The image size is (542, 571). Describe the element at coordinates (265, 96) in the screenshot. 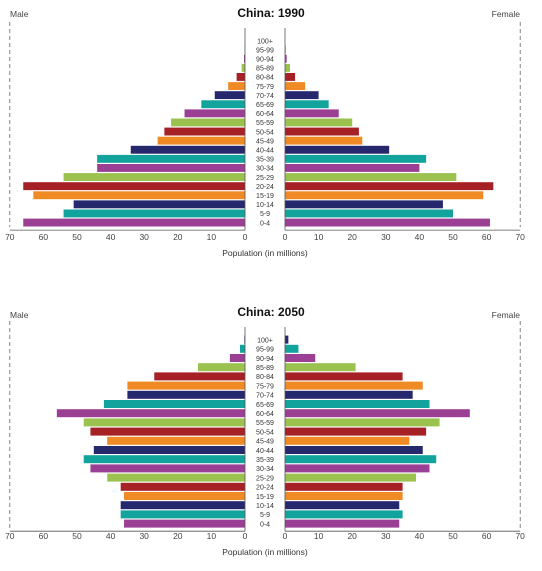

I see `age-label: 70-74` at that location.